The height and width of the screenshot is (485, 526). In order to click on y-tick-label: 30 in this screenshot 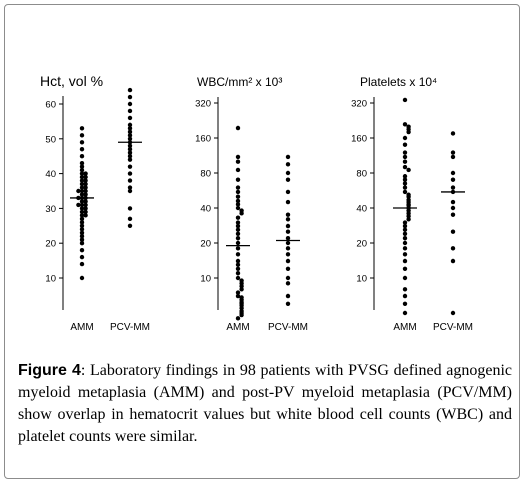, I will do `click(50, 209)`.